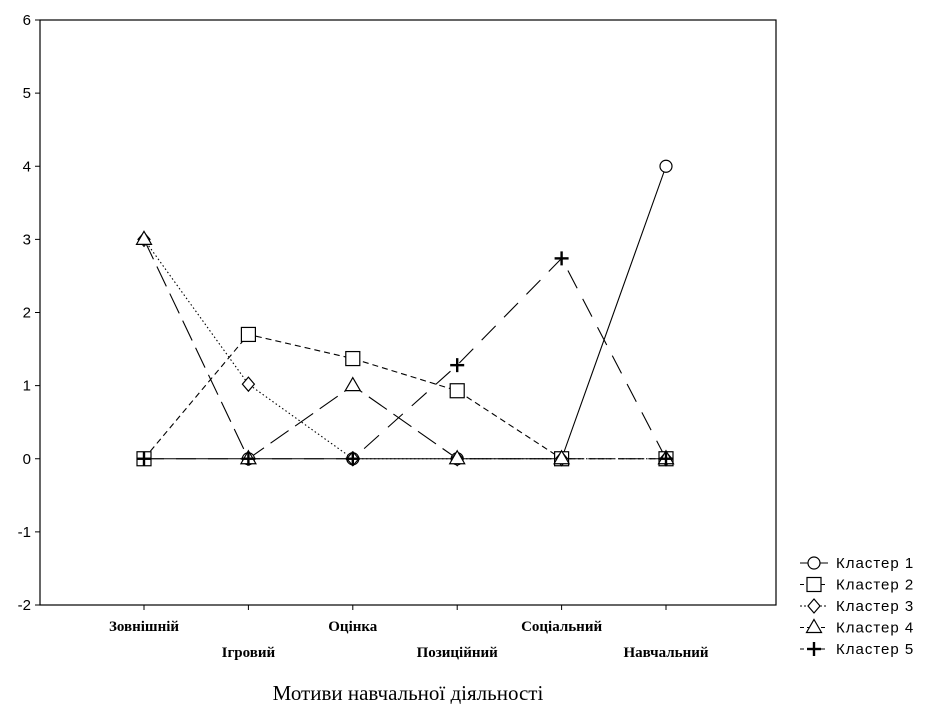  I want to click on legend-entry-4: Кластер 4, so click(857, 627).